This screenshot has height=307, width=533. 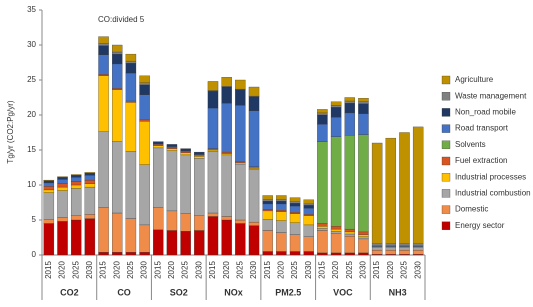 I want to click on legend-label: Waste management, so click(x=491, y=95).